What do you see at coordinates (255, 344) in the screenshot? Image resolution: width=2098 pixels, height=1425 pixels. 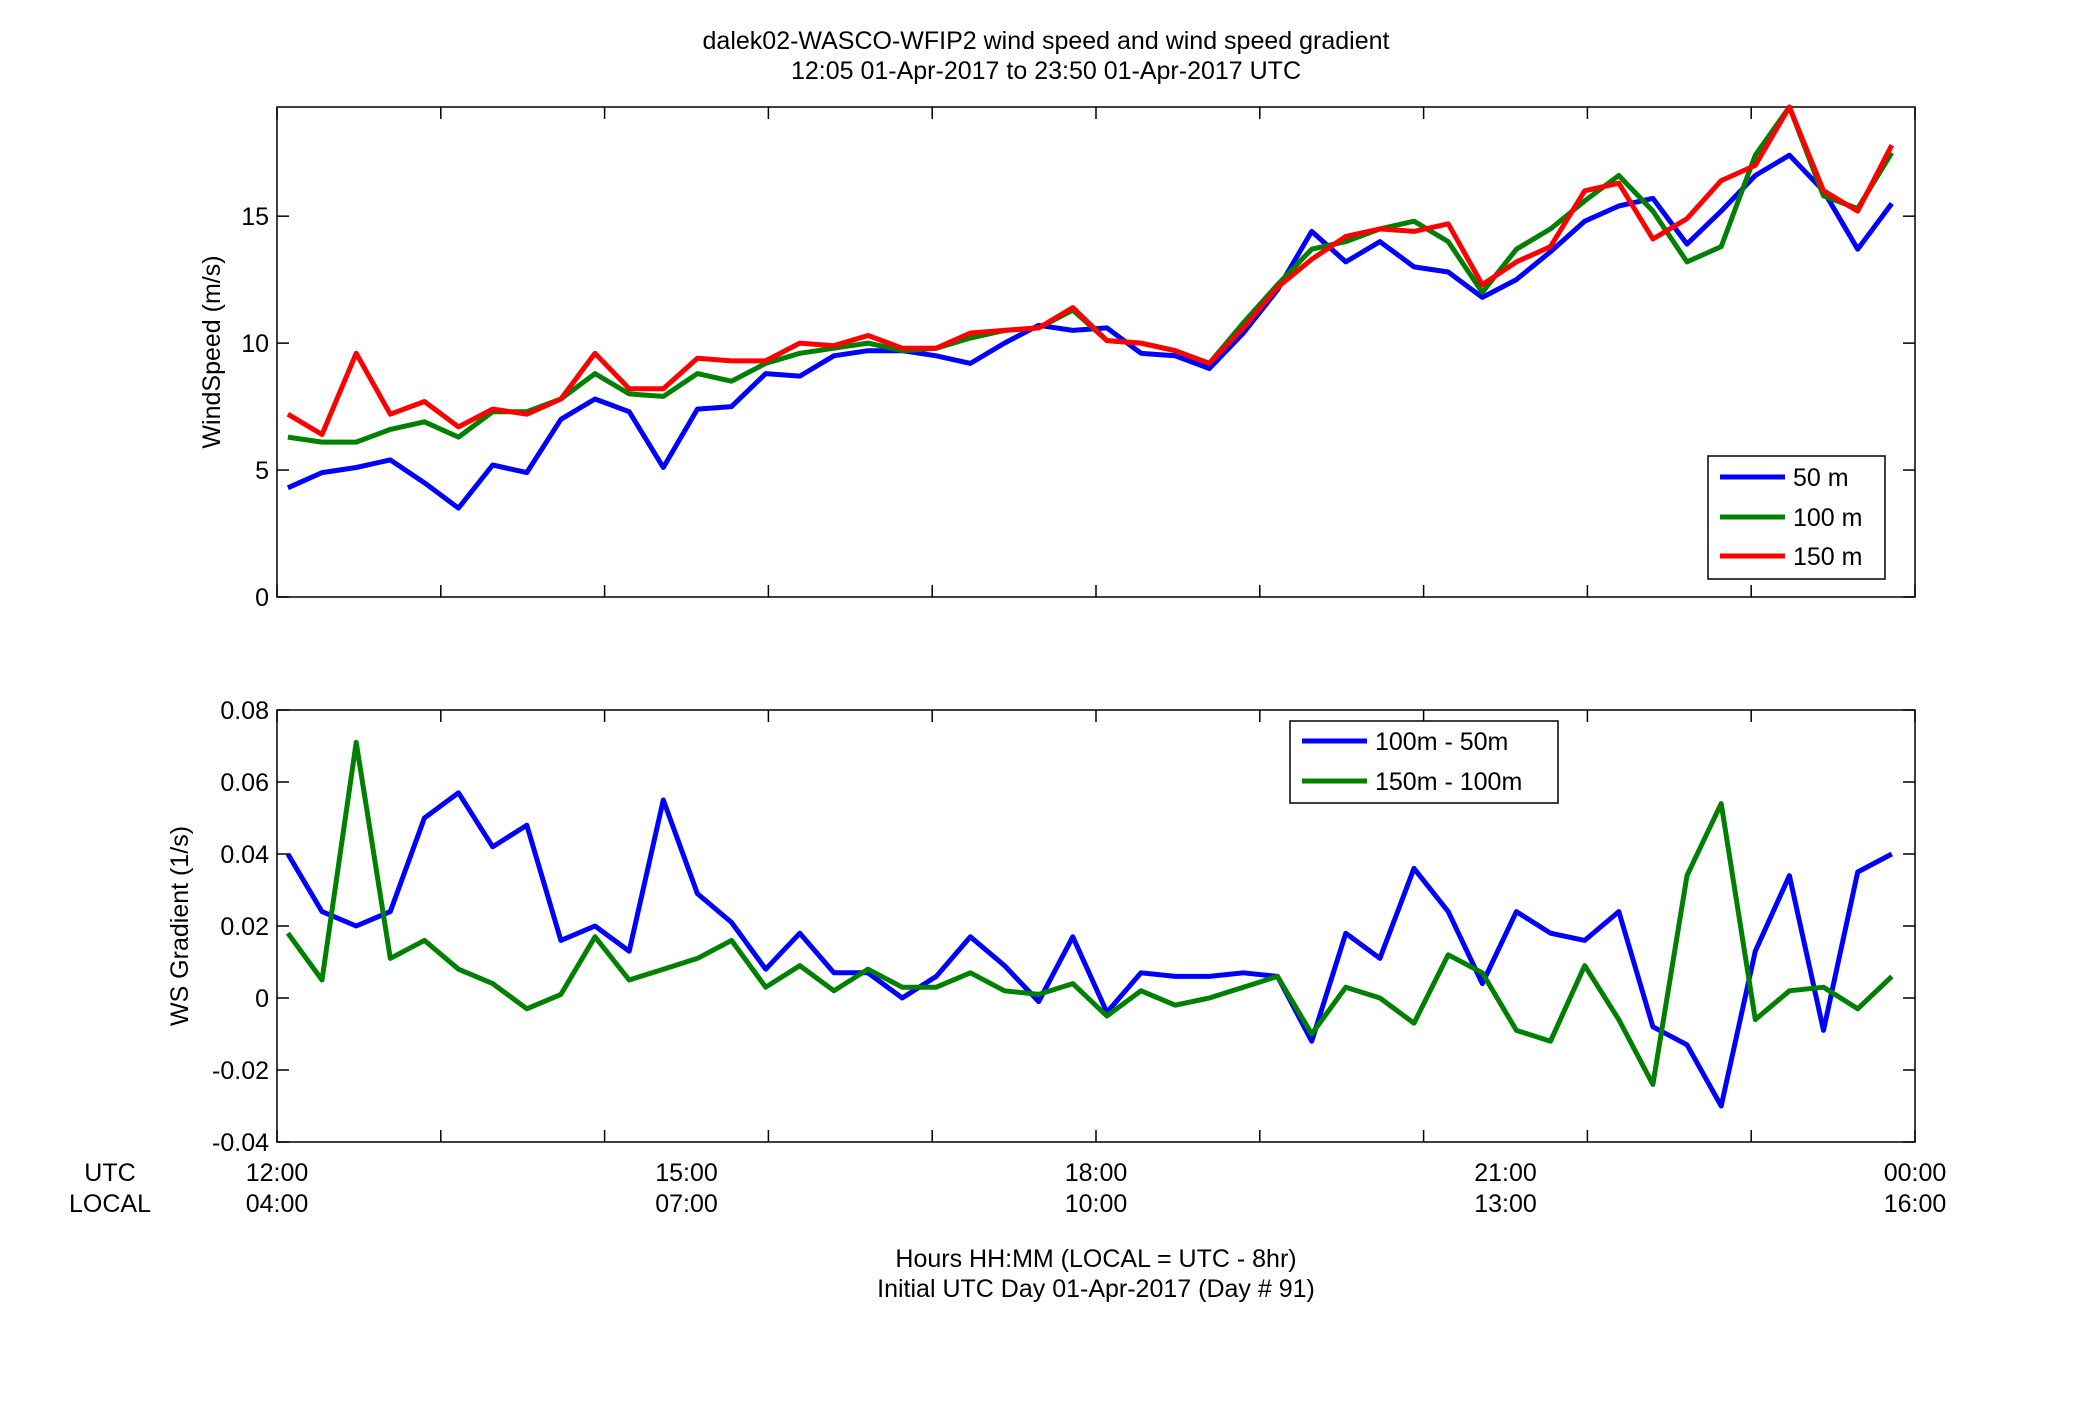 I see `windspeed-y-tick-label: 10` at bounding box center [255, 344].